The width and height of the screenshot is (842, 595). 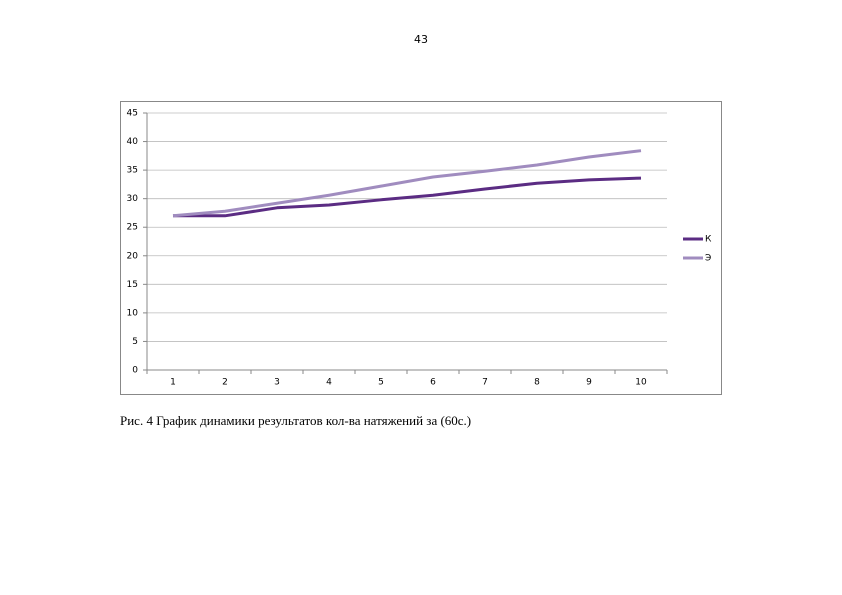 What do you see at coordinates (133, 199) in the screenshot?
I see `y-tick-label: 30` at bounding box center [133, 199].